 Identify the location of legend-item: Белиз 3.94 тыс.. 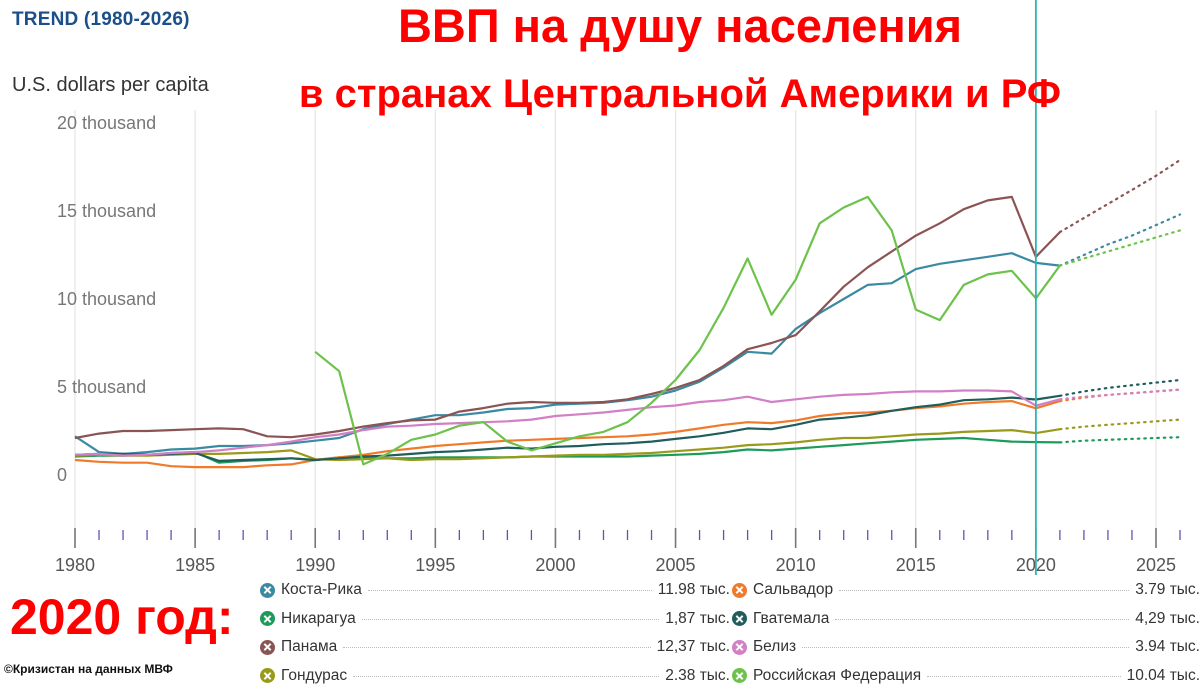
(966, 647).